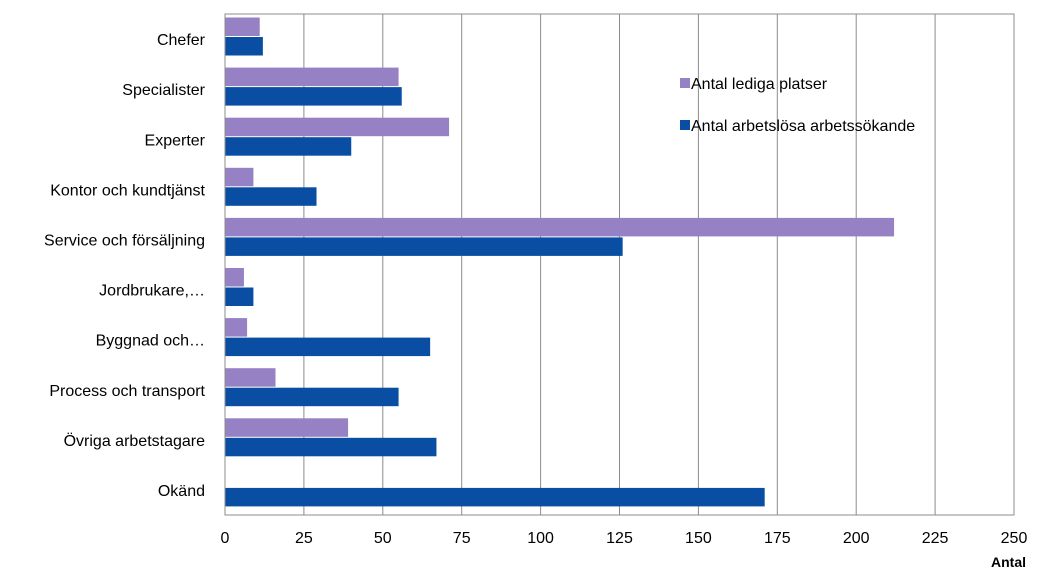  I want to click on x-tick-label-75: 75, so click(462, 538).